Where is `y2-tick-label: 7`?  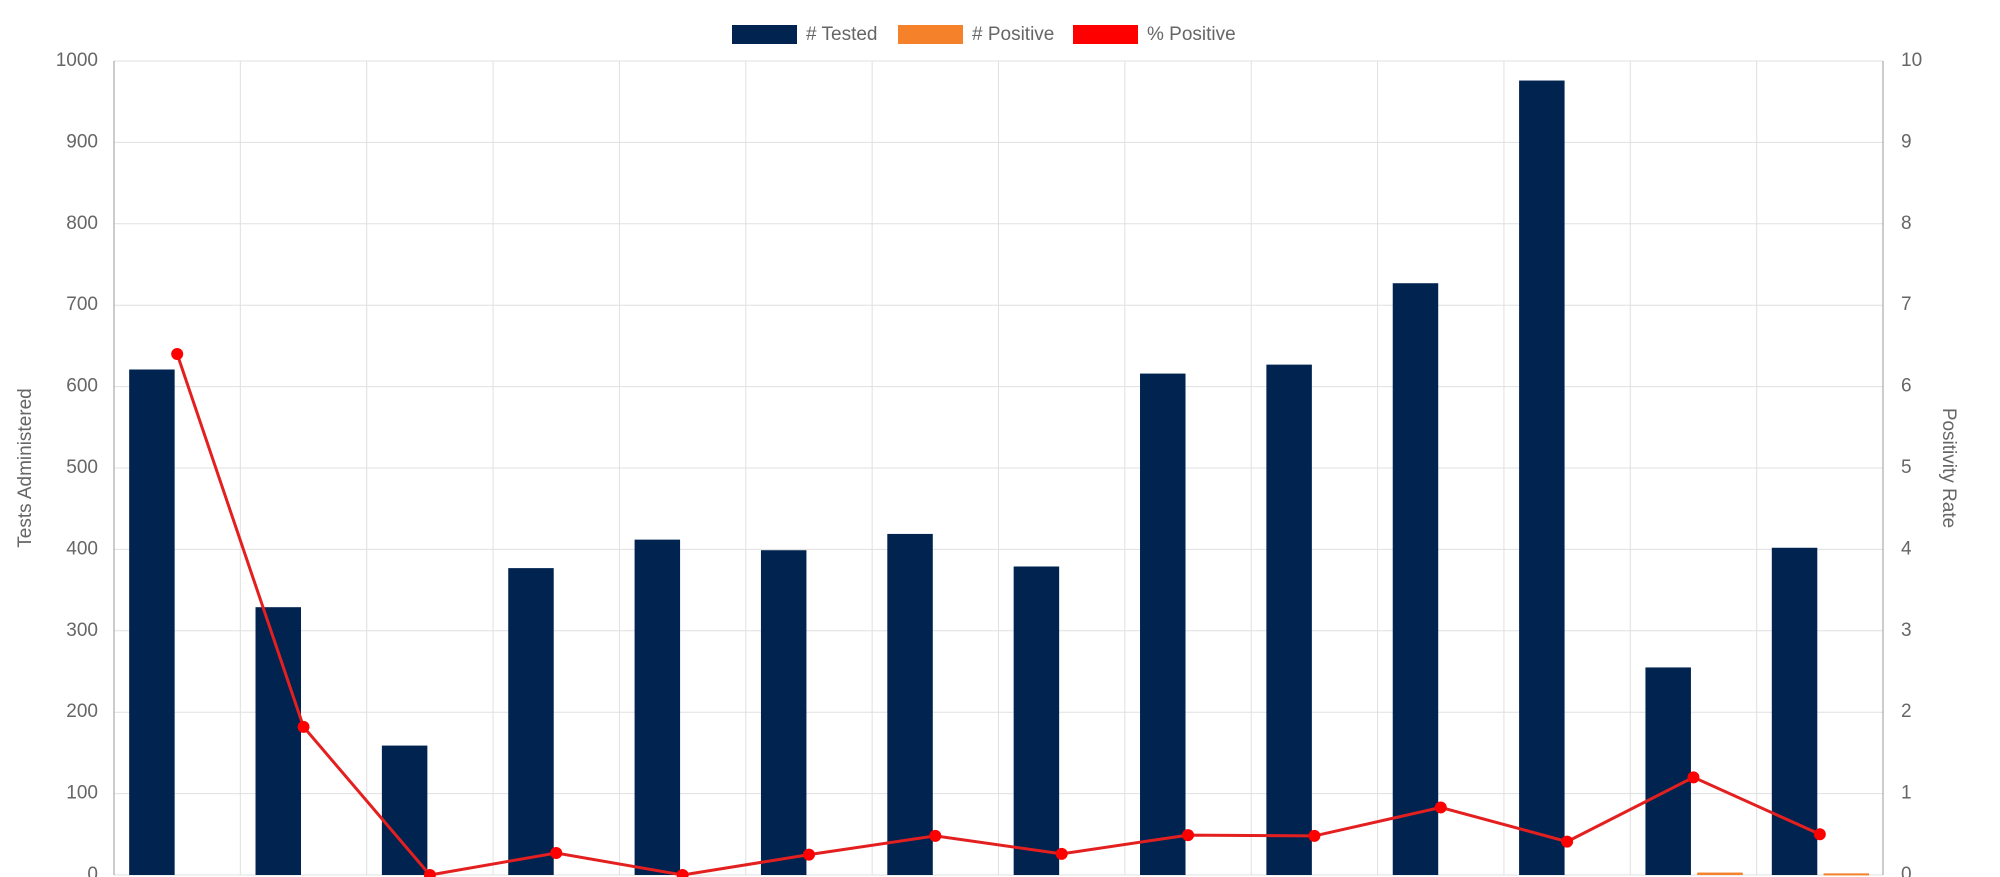 y2-tick-label: 7 is located at coordinates (1906, 304).